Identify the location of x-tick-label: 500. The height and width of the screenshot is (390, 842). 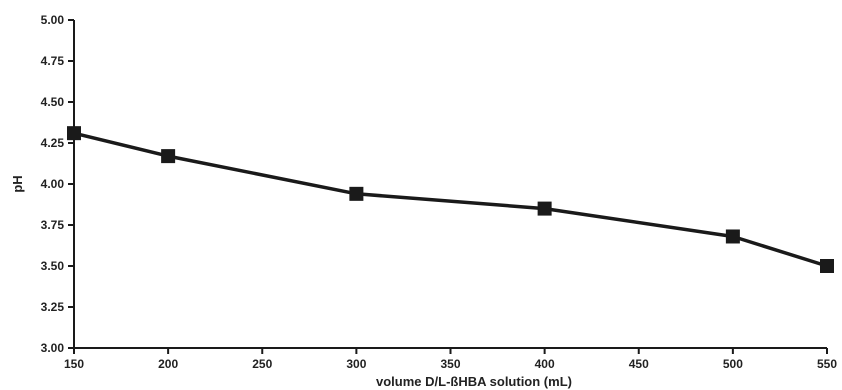
(733, 364).